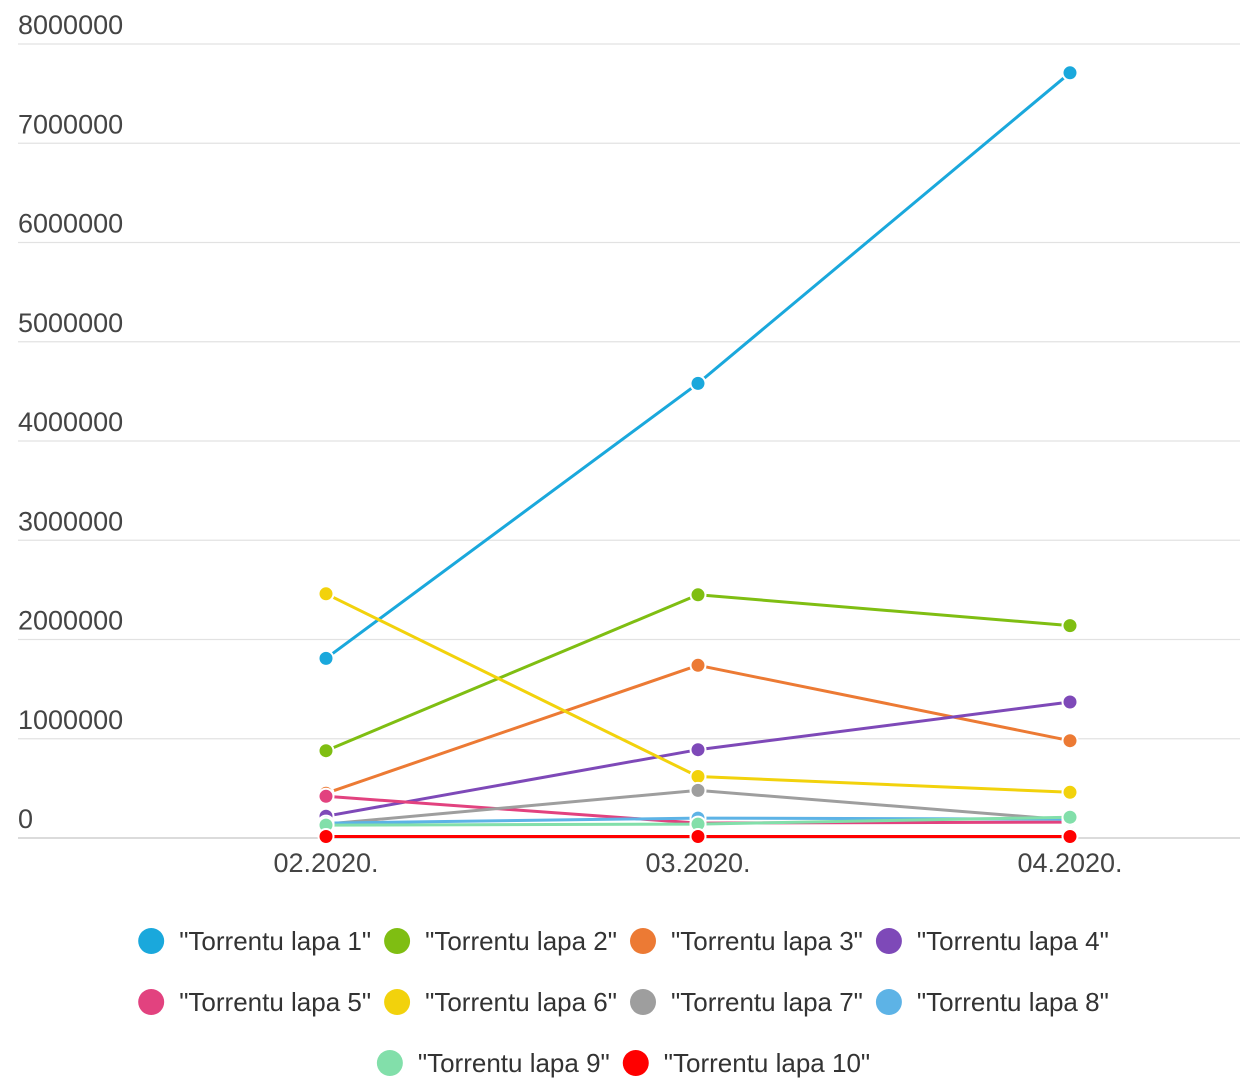 The height and width of the screenshot is (1078, 1240). What do you see at coordinates (325, 863) in the screenshot?
I see `x-tick-label: 02.2020.` at bounding box center [325, 863].